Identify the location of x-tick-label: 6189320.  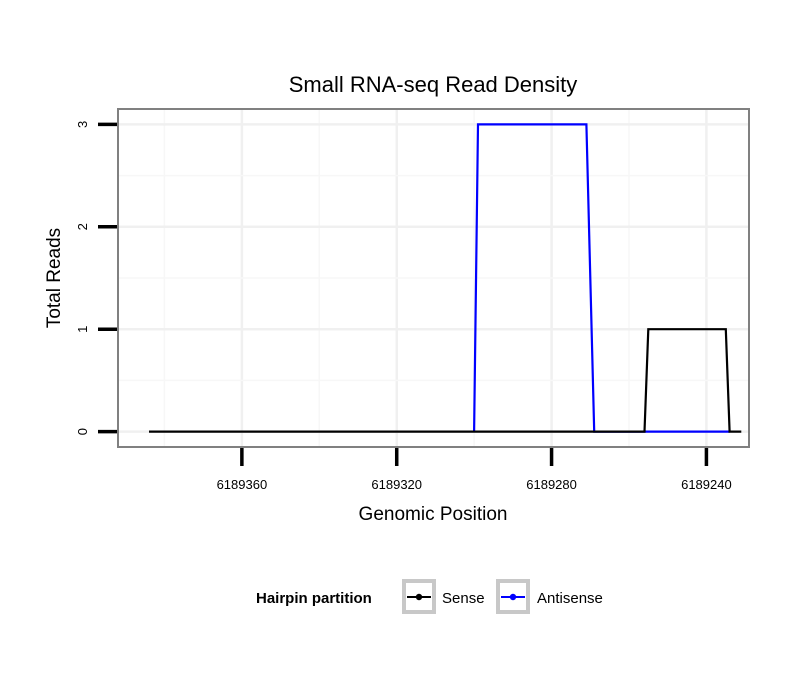
(396, 484).